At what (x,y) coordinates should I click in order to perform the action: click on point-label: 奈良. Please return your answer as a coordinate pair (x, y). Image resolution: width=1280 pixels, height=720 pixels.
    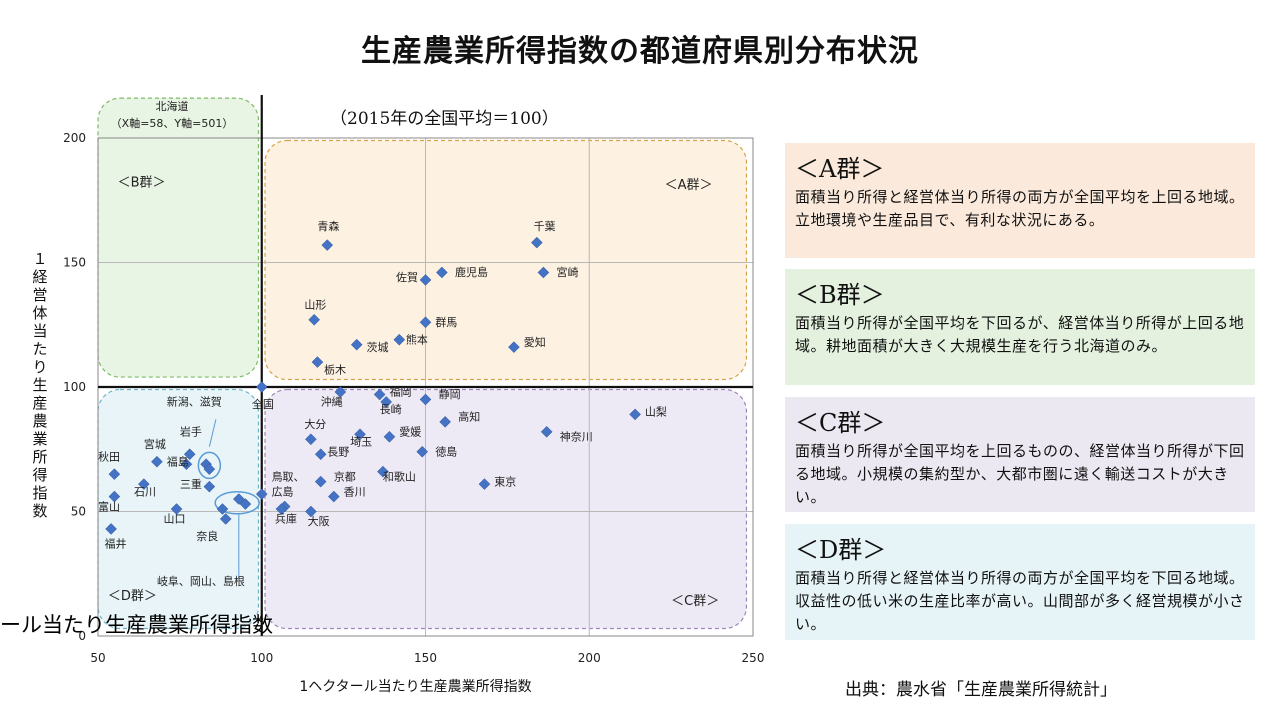
    Looking at the image, I should click on (207, 536).